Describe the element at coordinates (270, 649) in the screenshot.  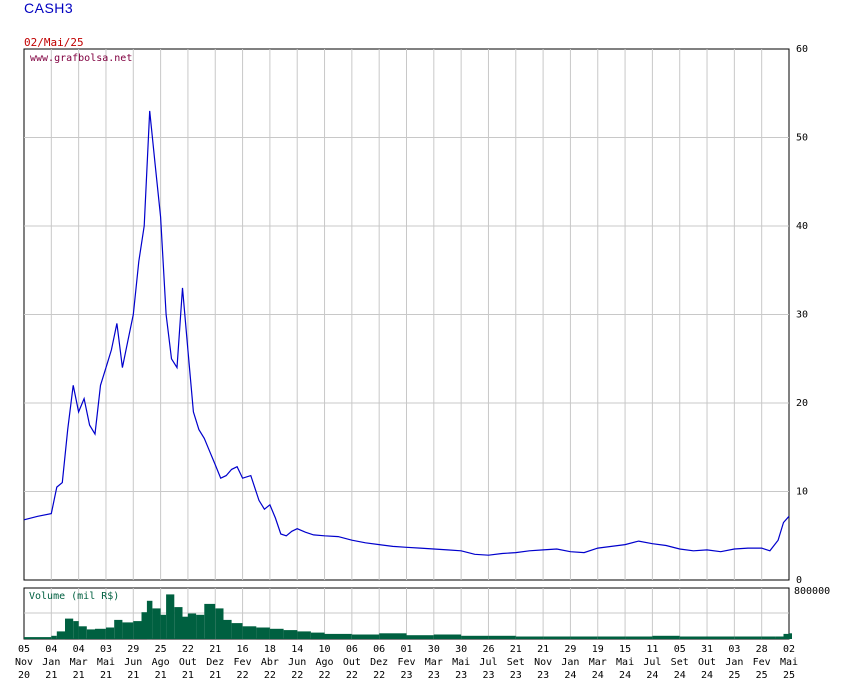
I see `x-tick-label: 18` at that location.